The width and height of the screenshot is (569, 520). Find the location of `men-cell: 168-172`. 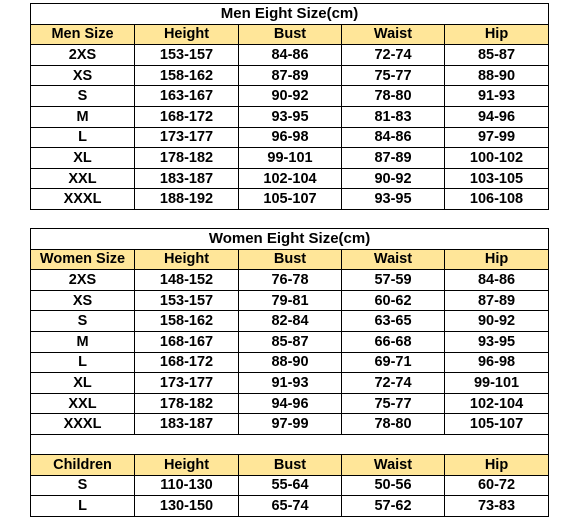

men-cell: 168-172 is located at coordinates (186, 116).